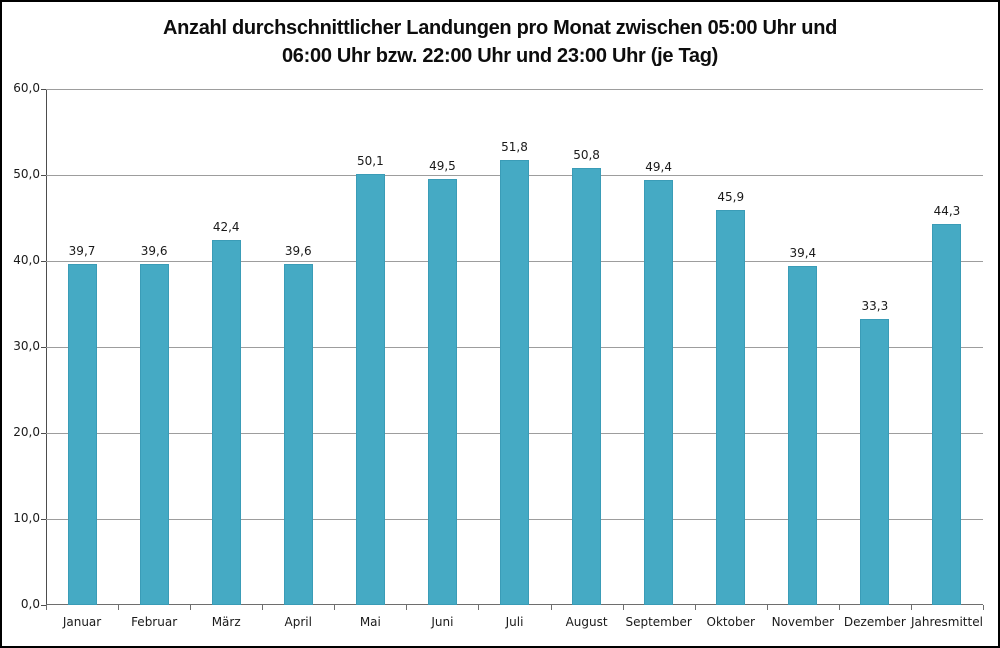 The height and width of the screenshot is (648, 1000). What do you see at coordinates (154, 434) in the screenshot?
I see `bar-Februar` at bounding box center [154, 434].